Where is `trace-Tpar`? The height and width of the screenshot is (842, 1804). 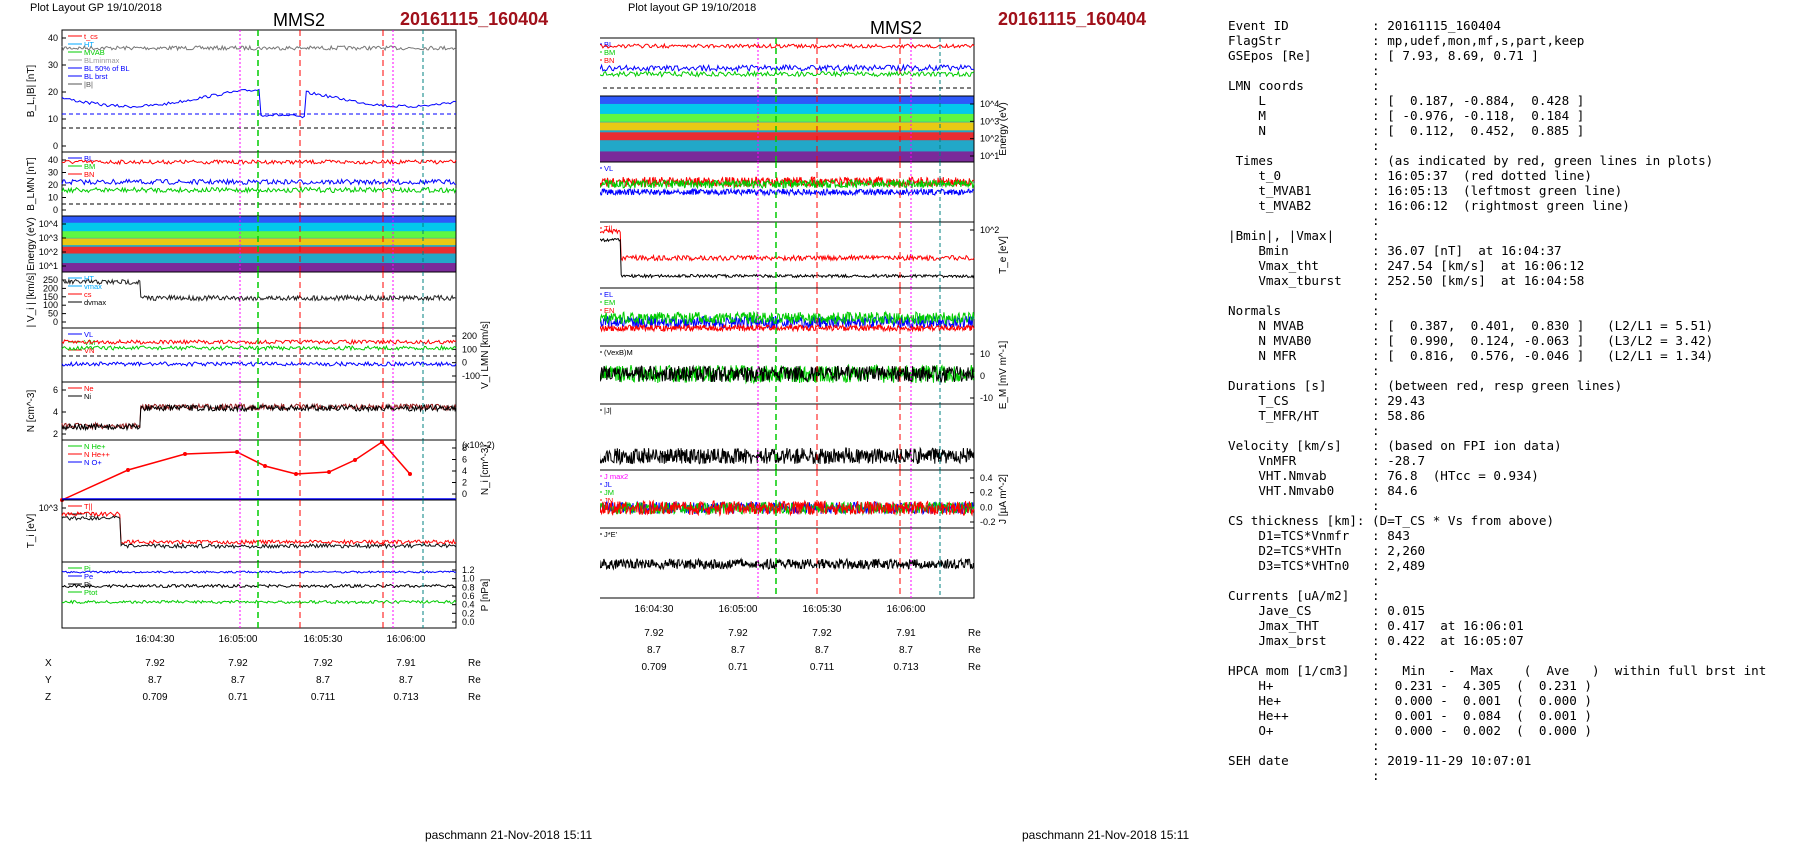 trace-Tpar is located at coordinates (259, 528).